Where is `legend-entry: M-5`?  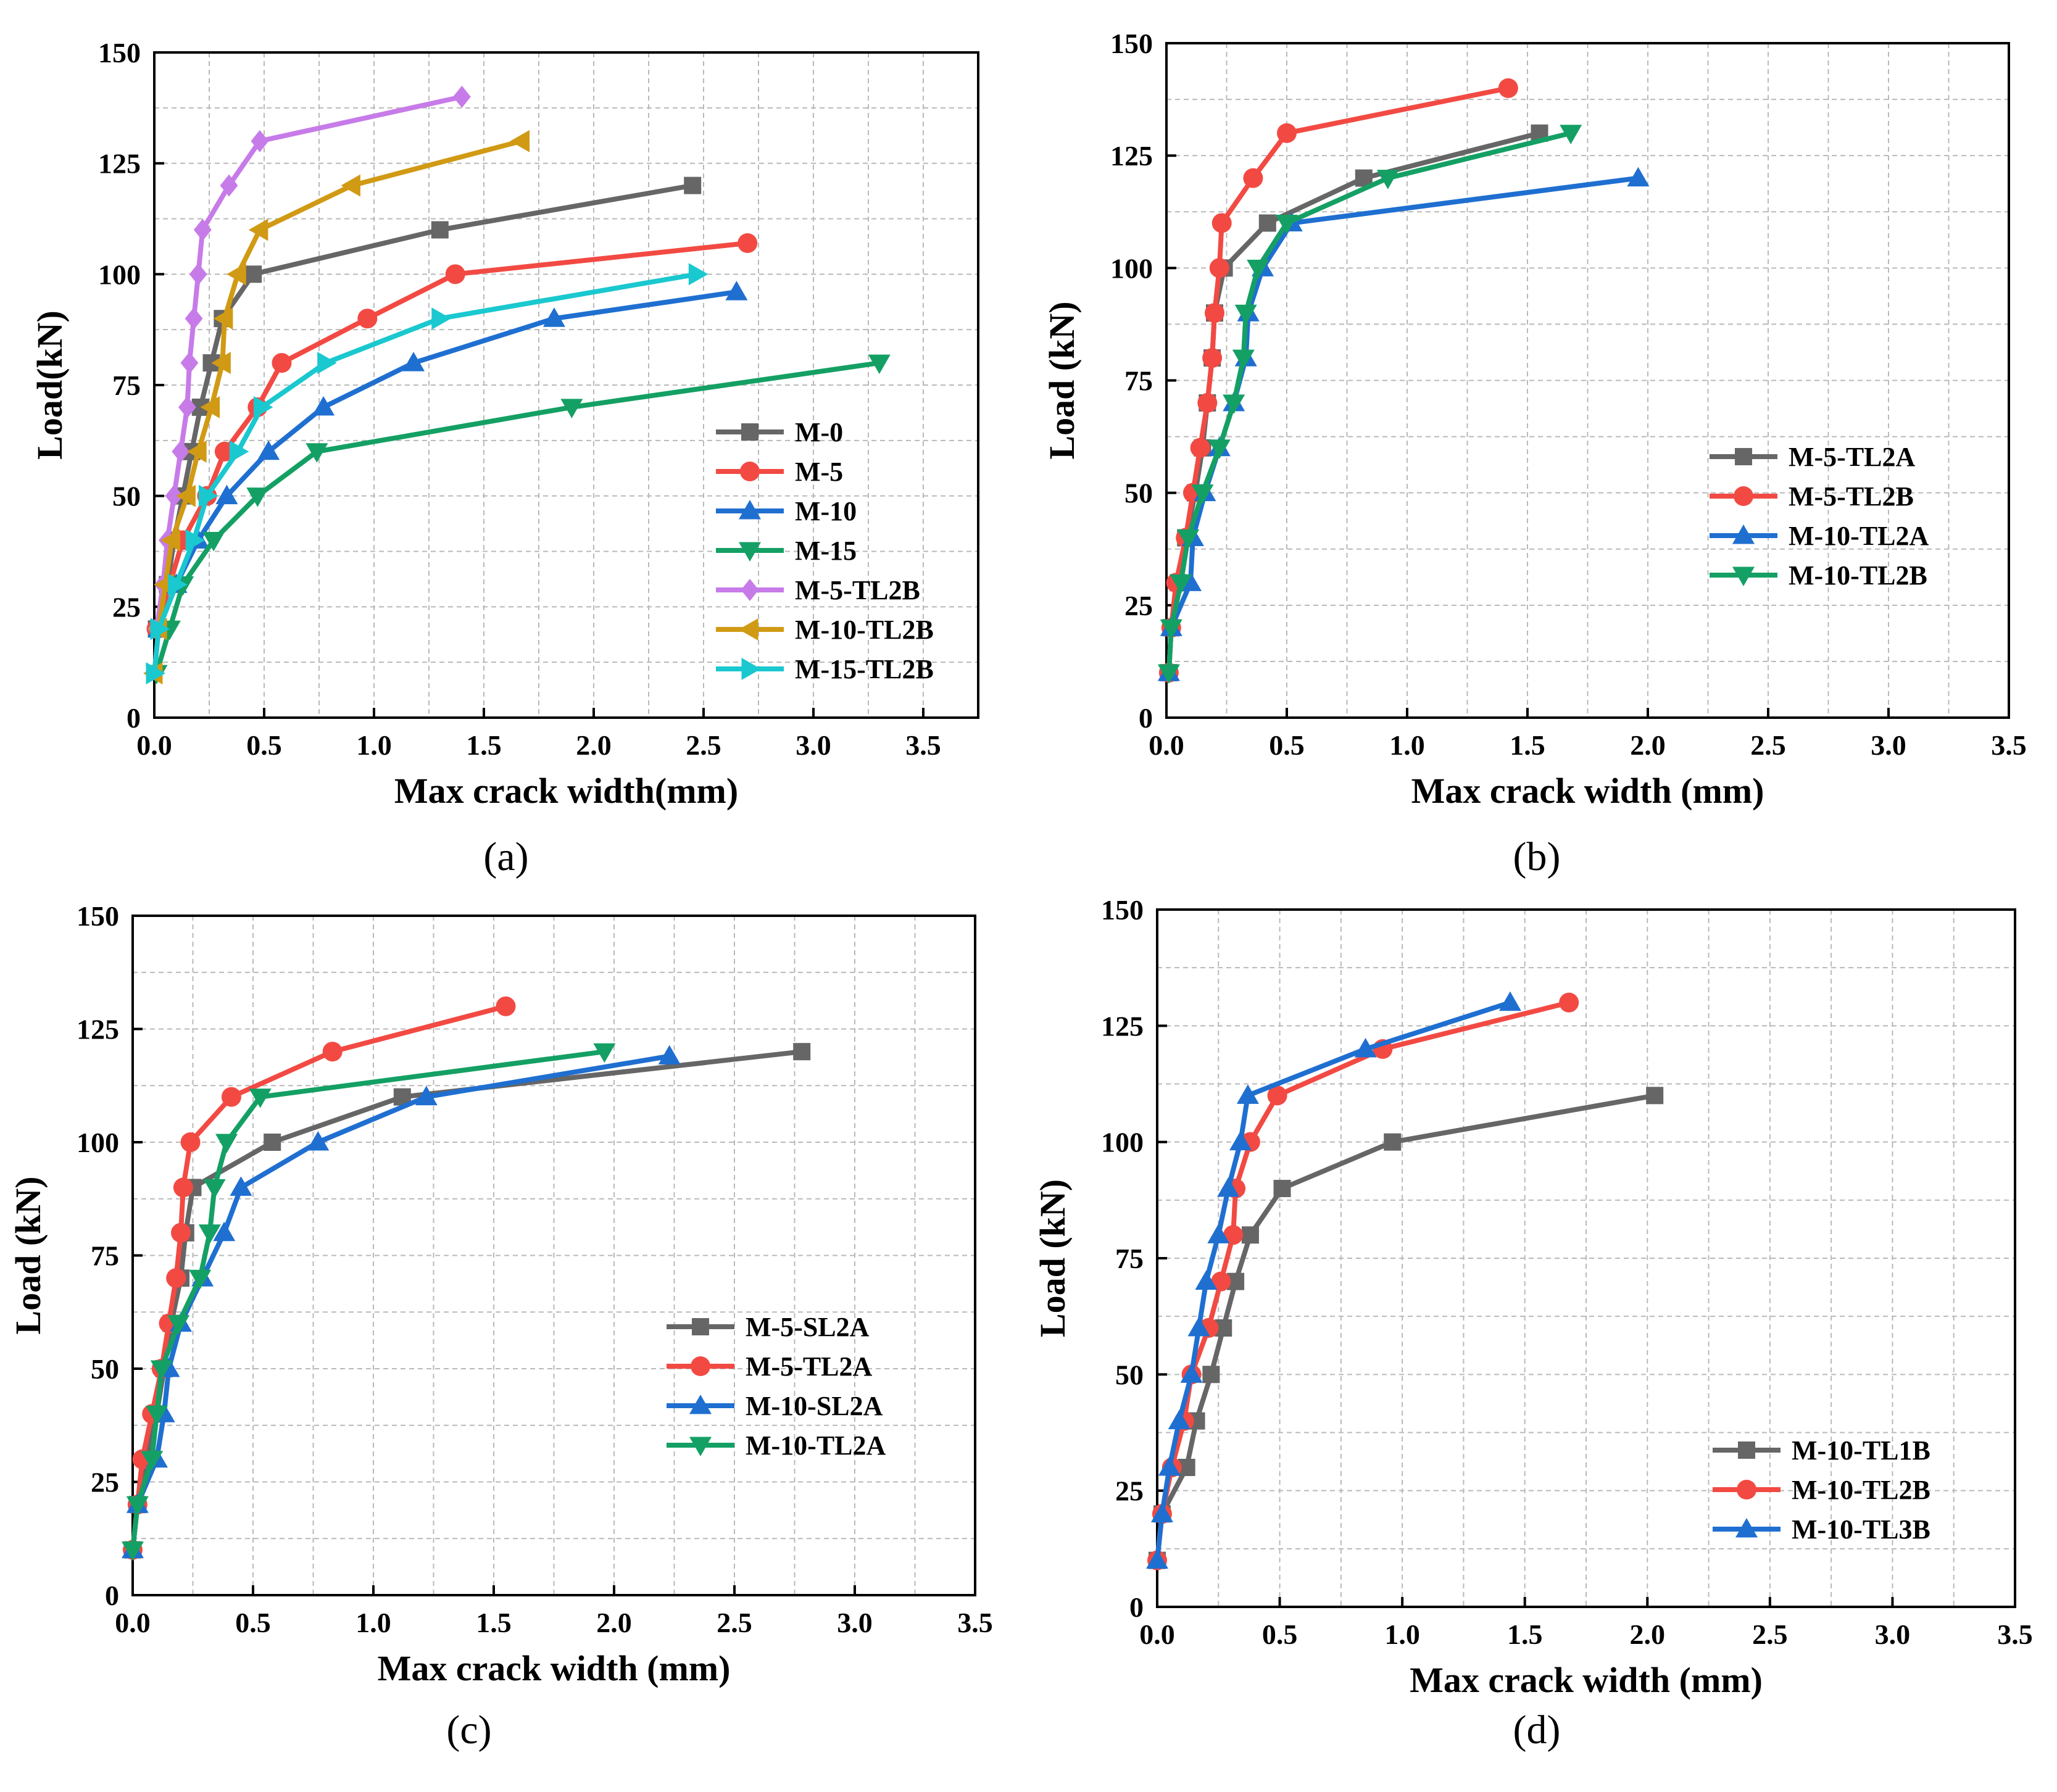 legend-entry: M-5 is located at coordinates (779, 472).